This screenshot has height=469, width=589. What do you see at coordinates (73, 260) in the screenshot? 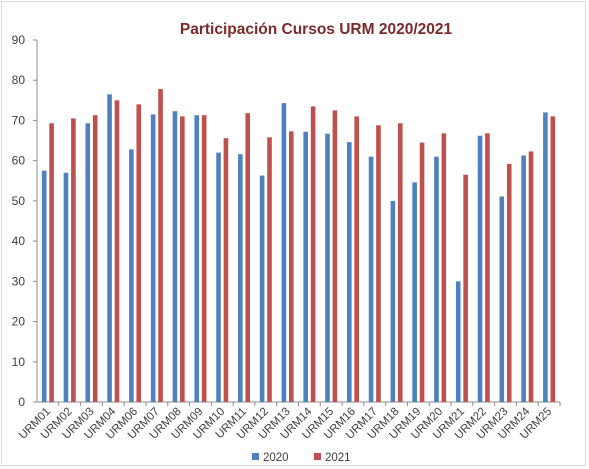
I see `bar-2021-URM02` at bounding box center [73, 260].